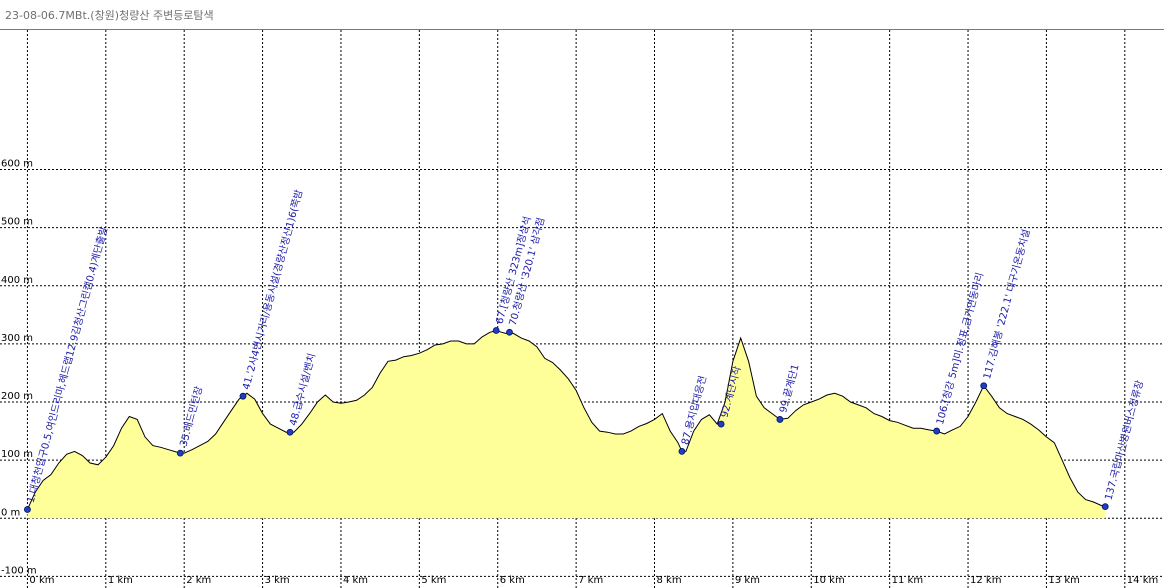 This screenshot has width=1164, height=588. What do you see at coordinates (198, 580) in the screenshot?
I see `x-tick-label: 2 km` at bounding box center [198, 580].